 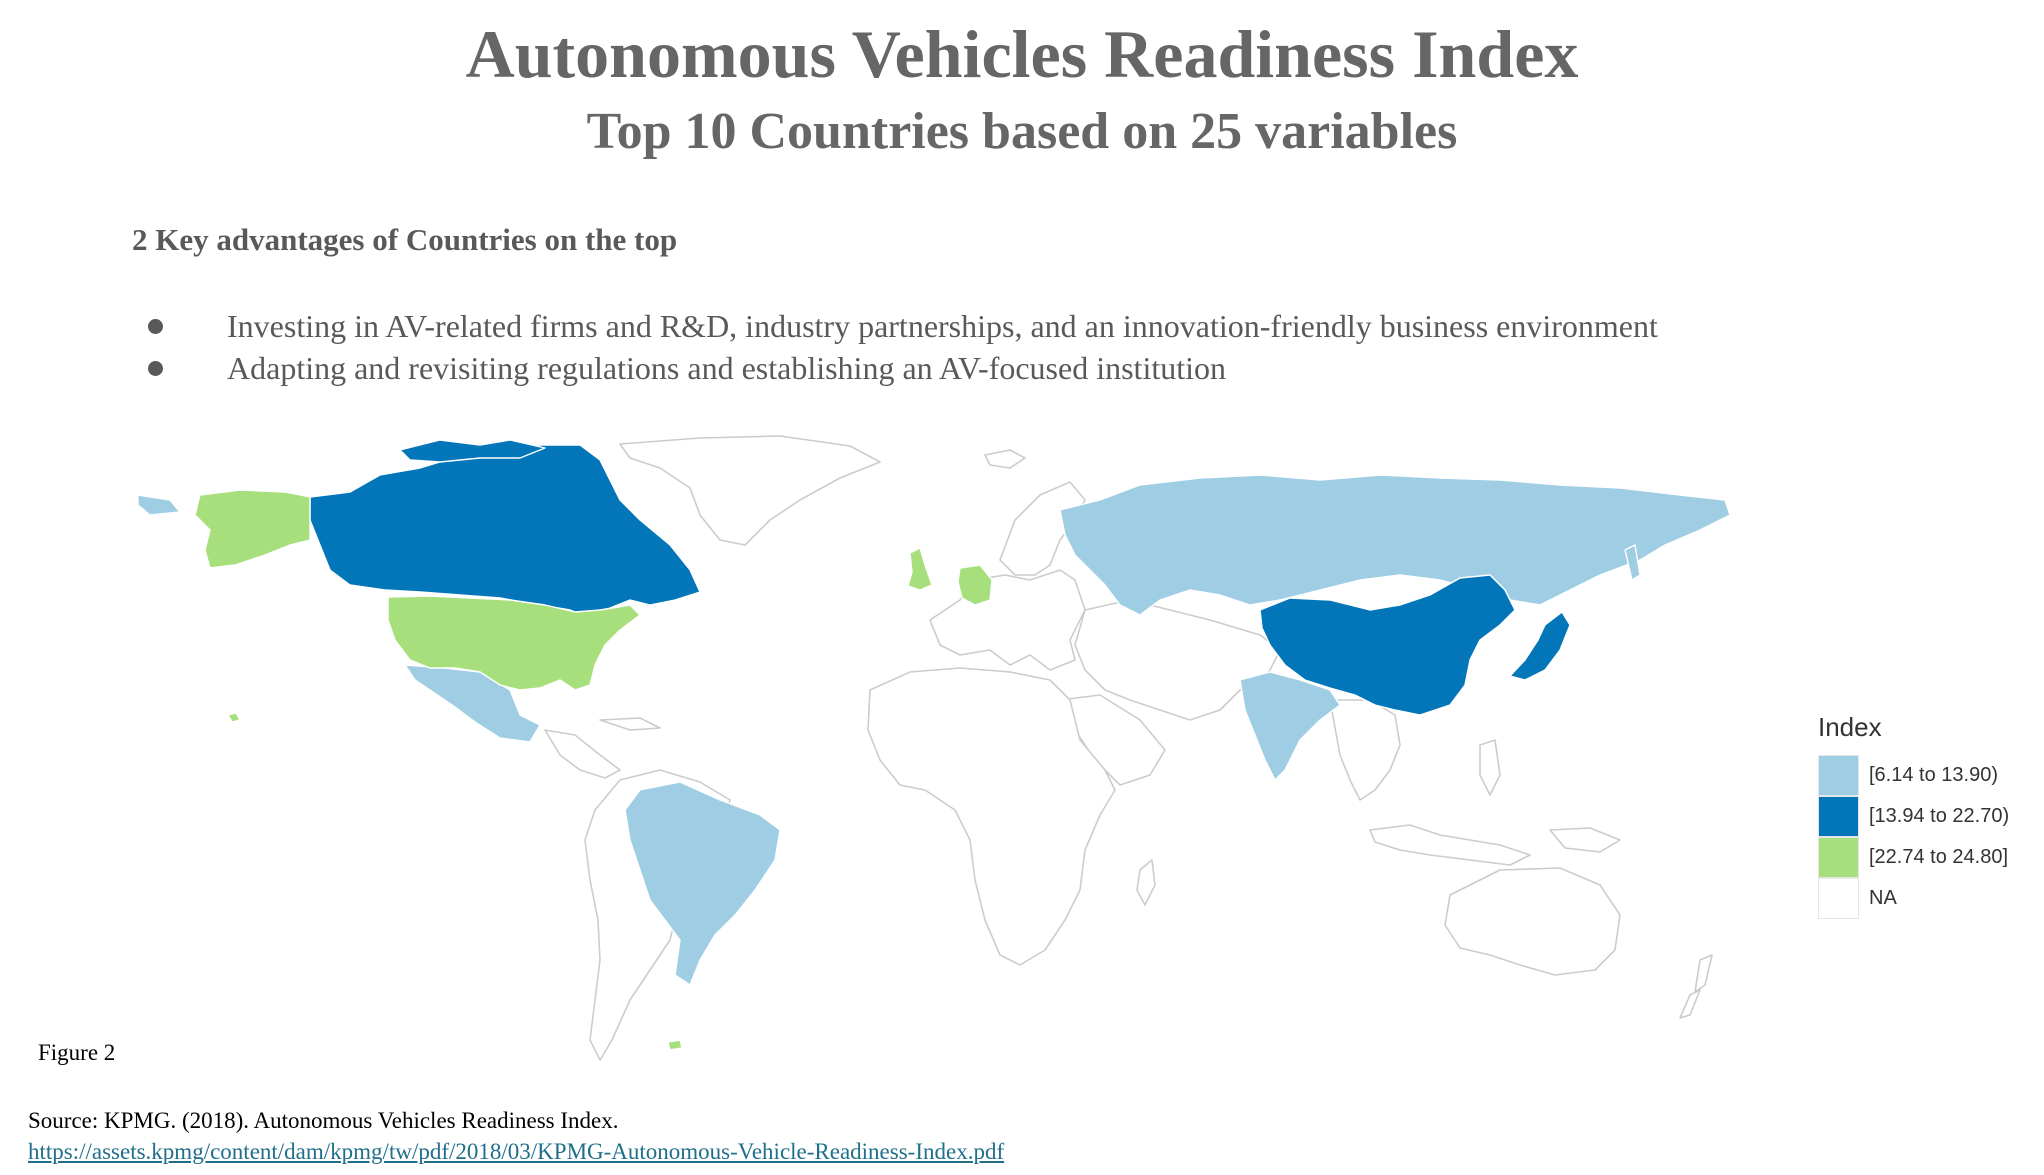 I want to click on region-central-america, so click(x=582, y=754).